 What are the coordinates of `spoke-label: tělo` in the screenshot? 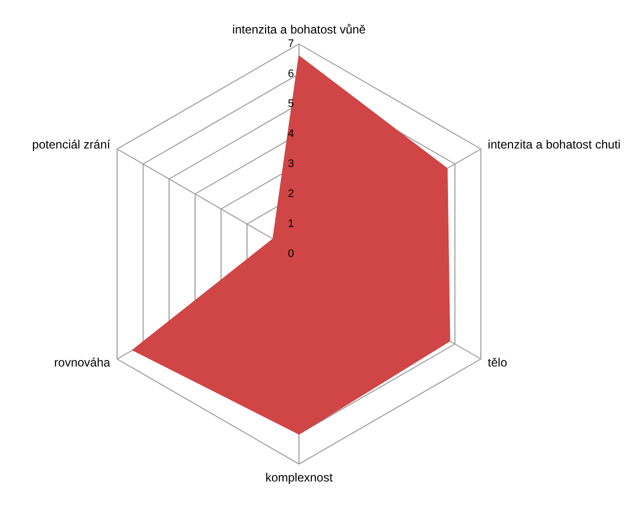 It's located at (498, 362).